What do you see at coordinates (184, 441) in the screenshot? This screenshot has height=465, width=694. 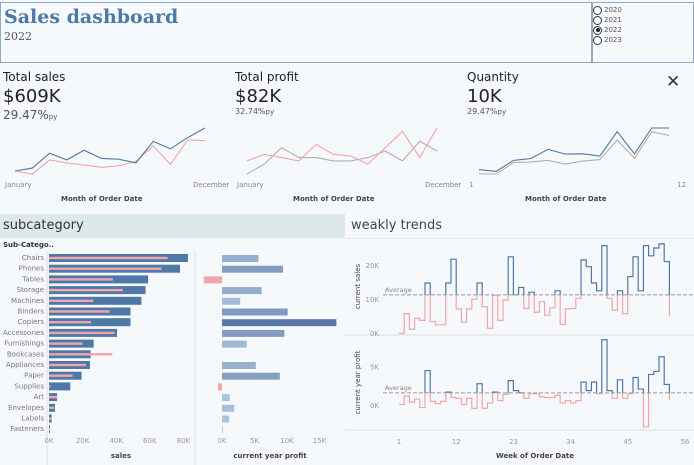 I see `x-tick: 80K` at bounding box center [184, 441].